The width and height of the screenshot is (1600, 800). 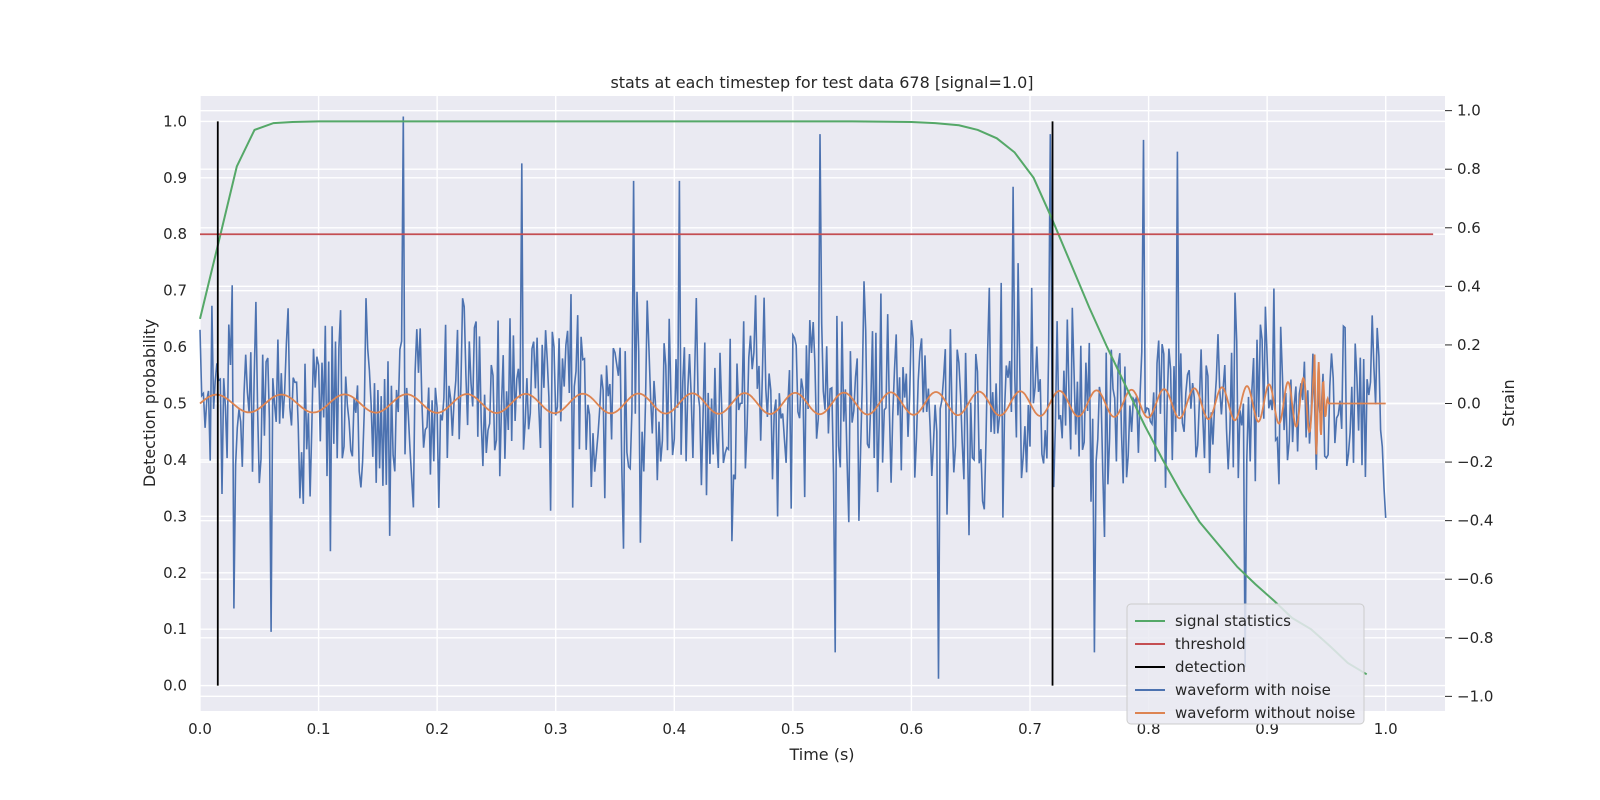 I want to click on y-tick-label: 0.2, so click(x=175, y=573).